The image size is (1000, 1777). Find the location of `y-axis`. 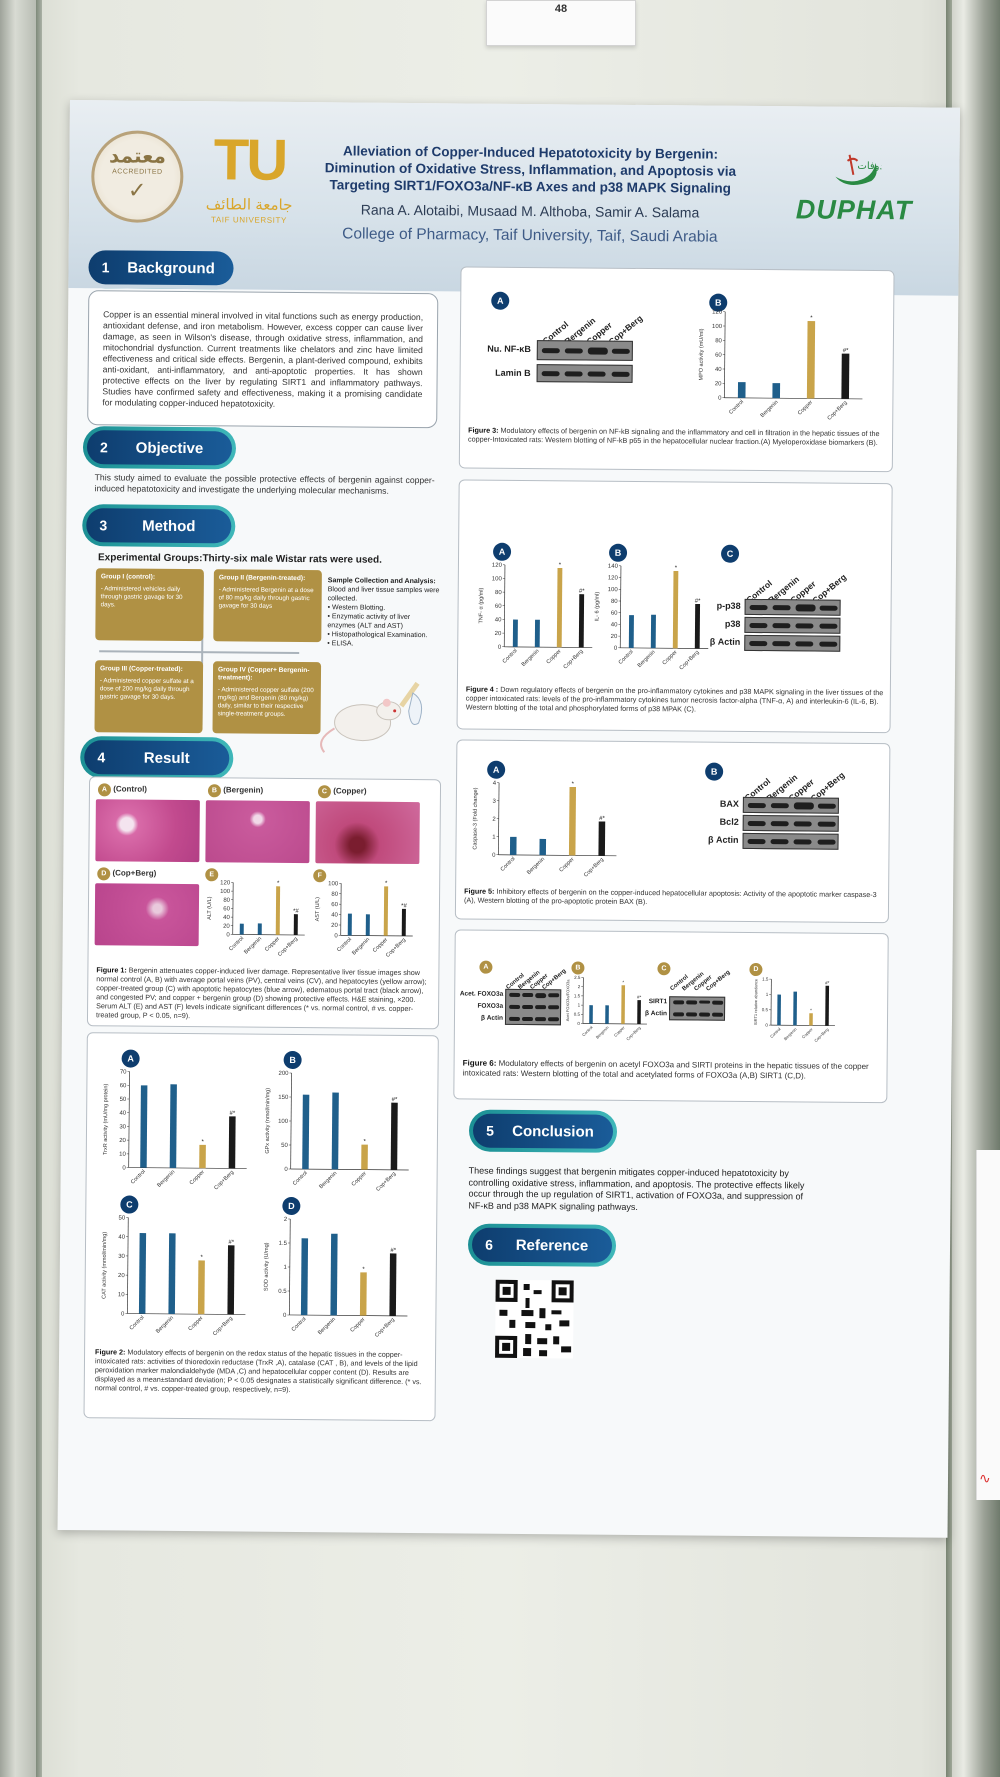

y-axis is located at coordinates (620, 606).